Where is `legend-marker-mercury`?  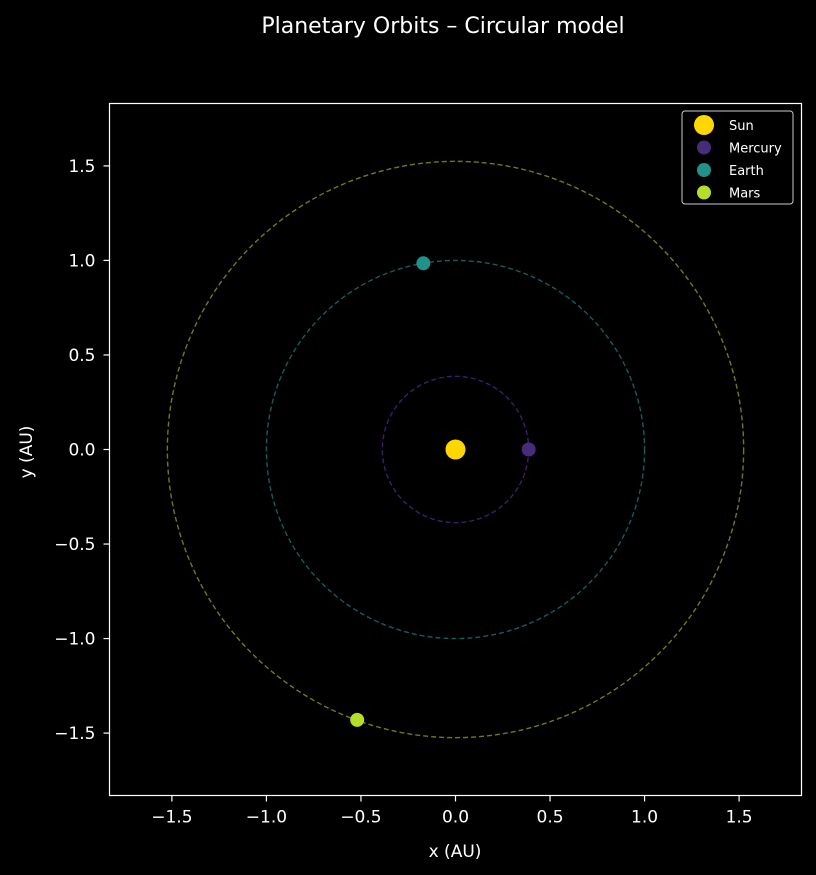
legend-marker-mercury is located at coordinates (704, 147).